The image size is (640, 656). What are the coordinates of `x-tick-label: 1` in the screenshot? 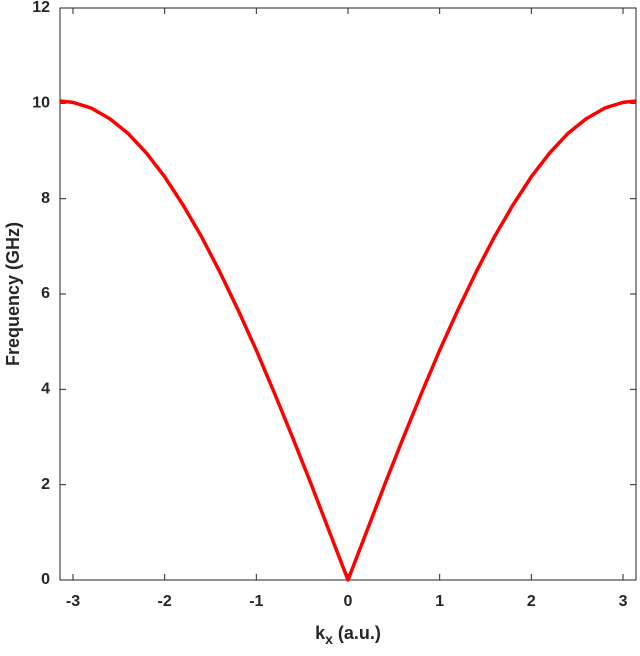 It's located at (439, 601).